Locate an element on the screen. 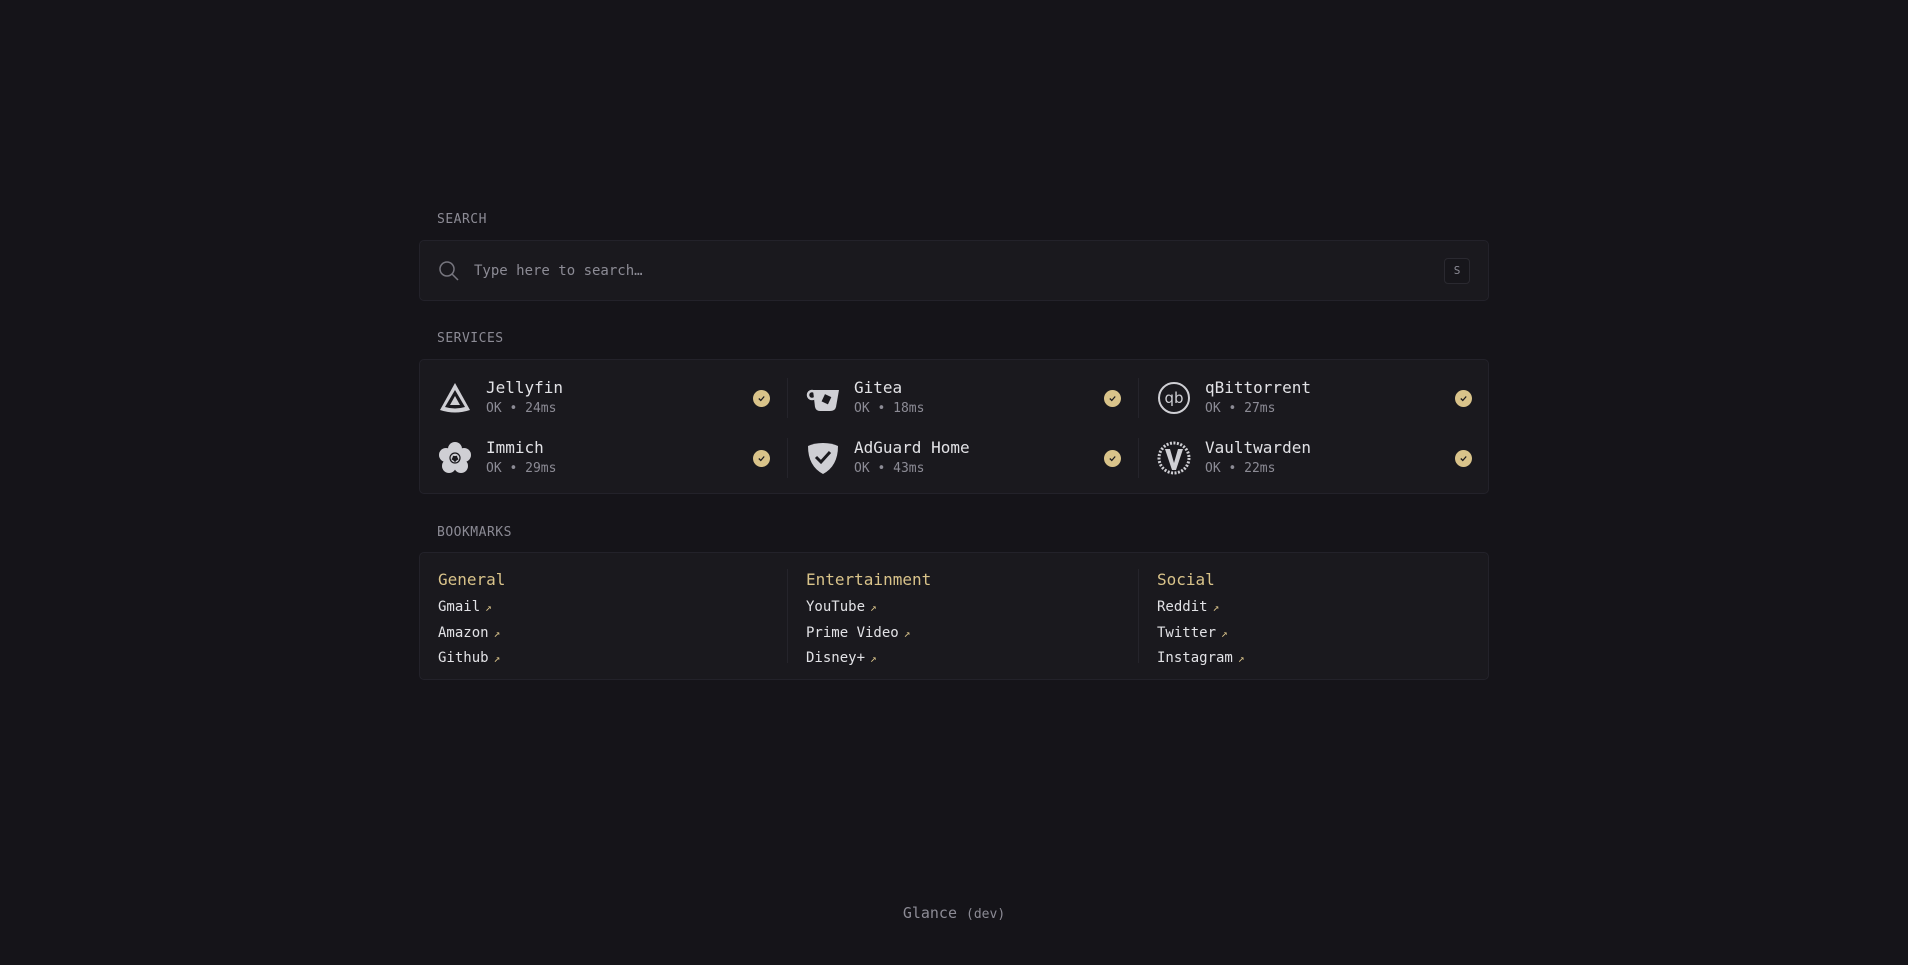 The image size is (1908, 965). service-vaultwarden: Vaultwarden OK • 22ms is located at coordinates (1314, 458).